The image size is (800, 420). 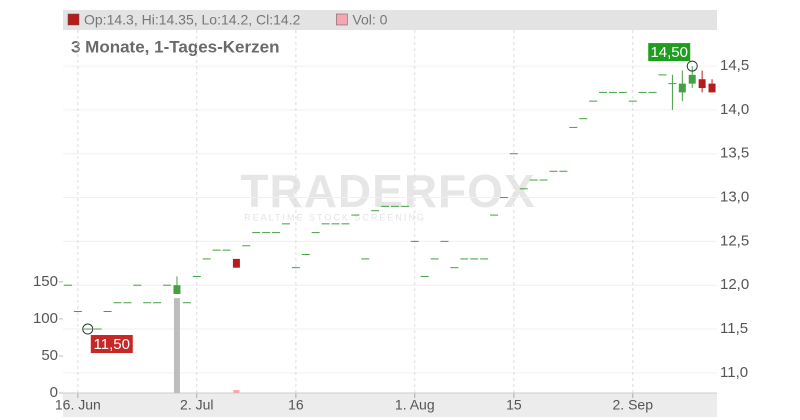 What do you see at coordinates (633, 405) in the screenshot?
I see `x-tick-label: 2. Sep` at bounding box center [633, 405].